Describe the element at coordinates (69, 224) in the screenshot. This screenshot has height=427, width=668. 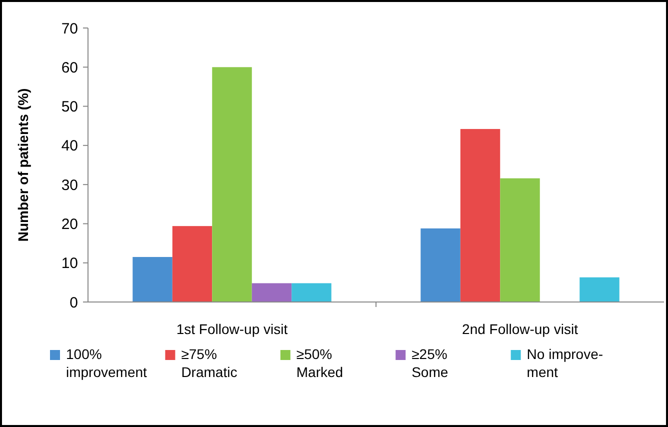
I see `y-tick-label: 20` at that location.